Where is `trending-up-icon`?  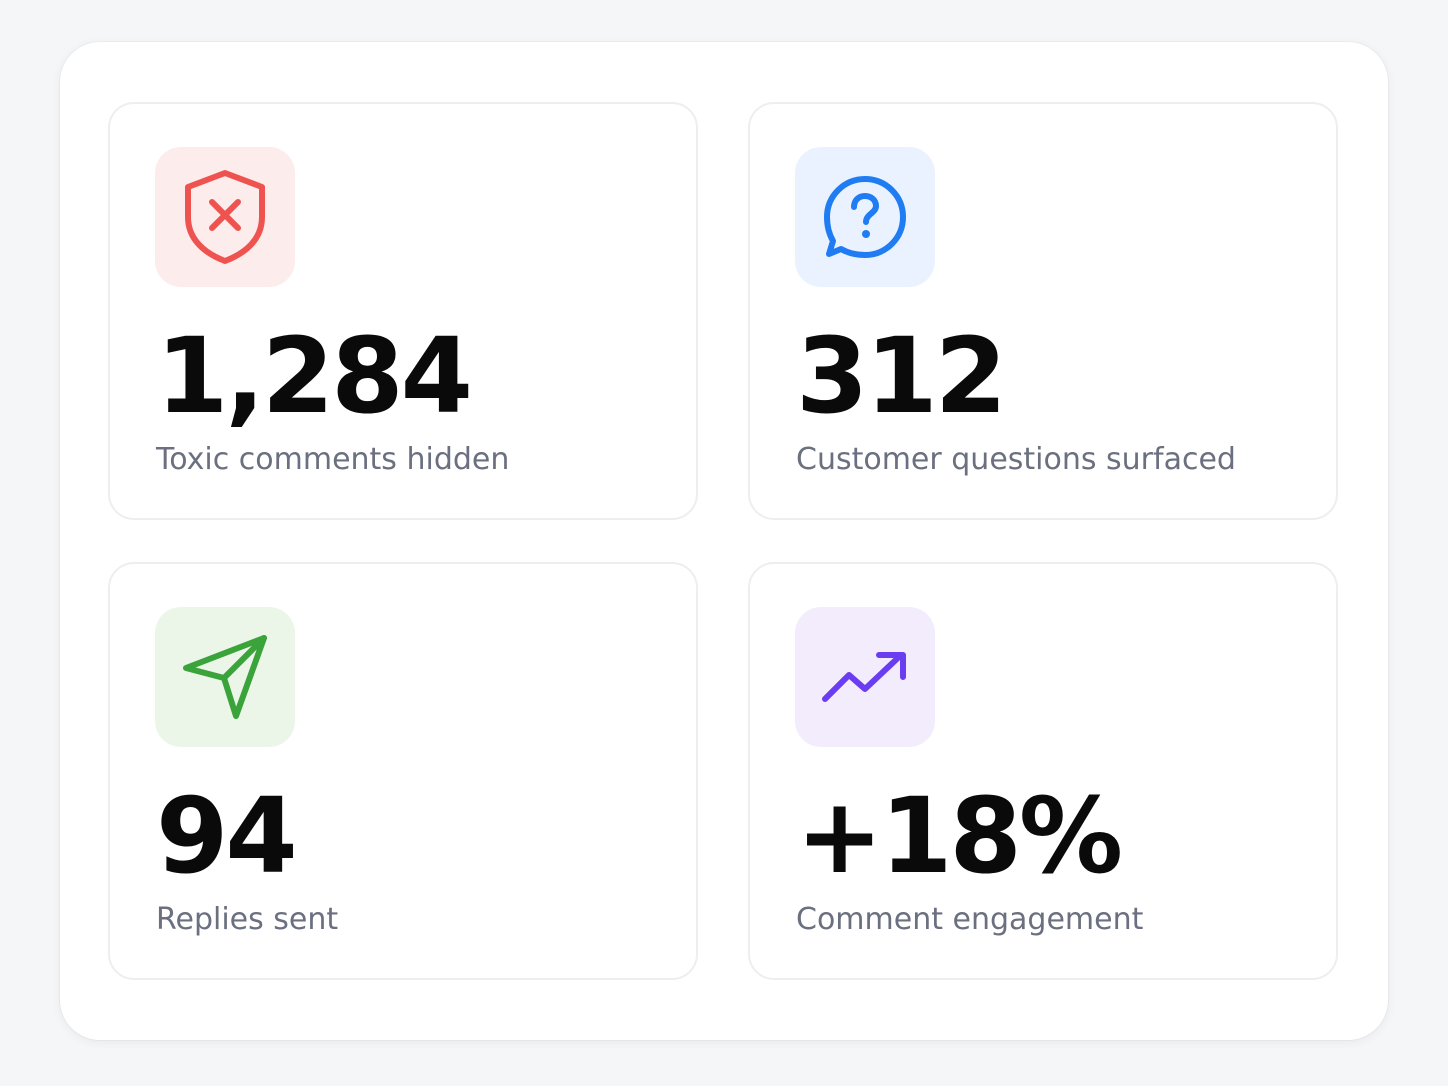
trending-up-icon is located at coordinates (865, 677).